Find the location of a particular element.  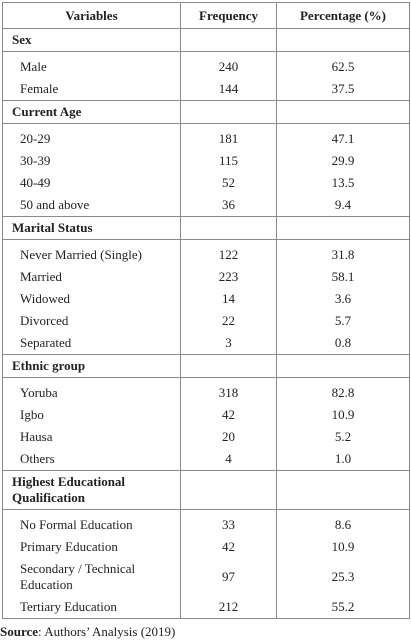

source-text: : Authors’ Analysis (2019) is located at coordinates (107, 631).